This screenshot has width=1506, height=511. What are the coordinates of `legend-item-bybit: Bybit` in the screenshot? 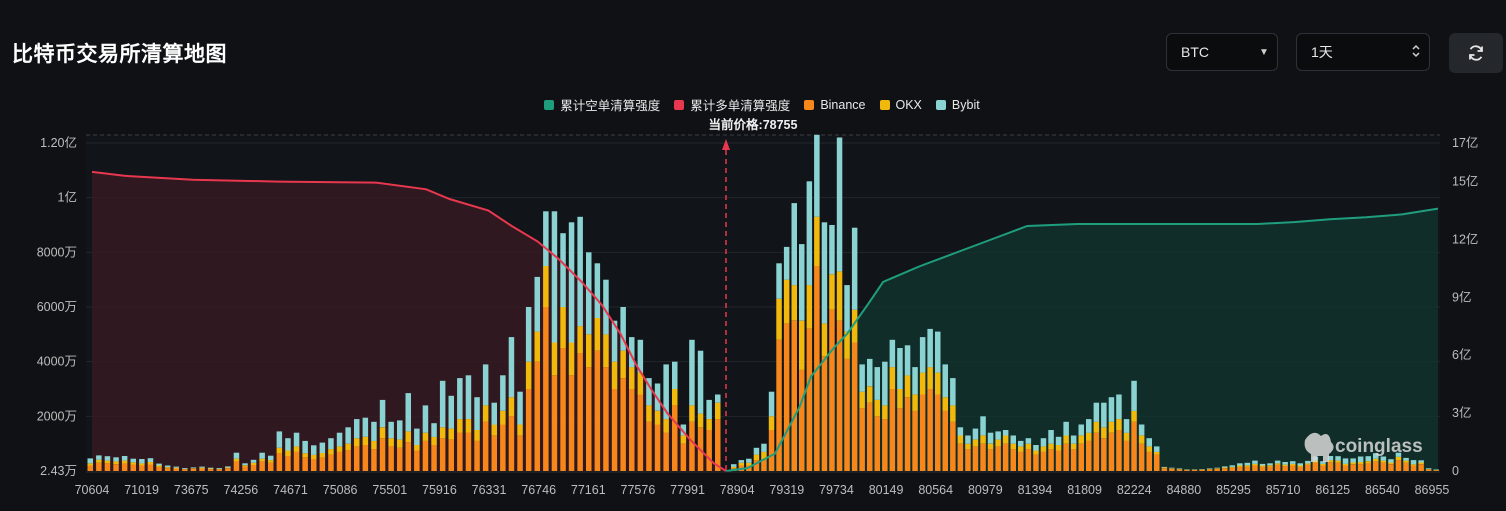 It's located at (957, 104).